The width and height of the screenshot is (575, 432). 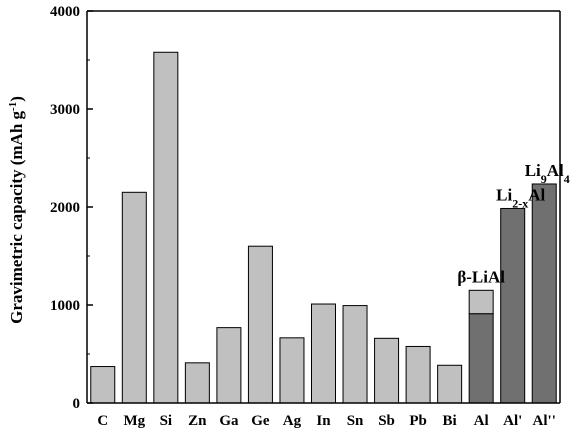 I want to click on x-tick-label: Mg, so click(x=134, y=421).